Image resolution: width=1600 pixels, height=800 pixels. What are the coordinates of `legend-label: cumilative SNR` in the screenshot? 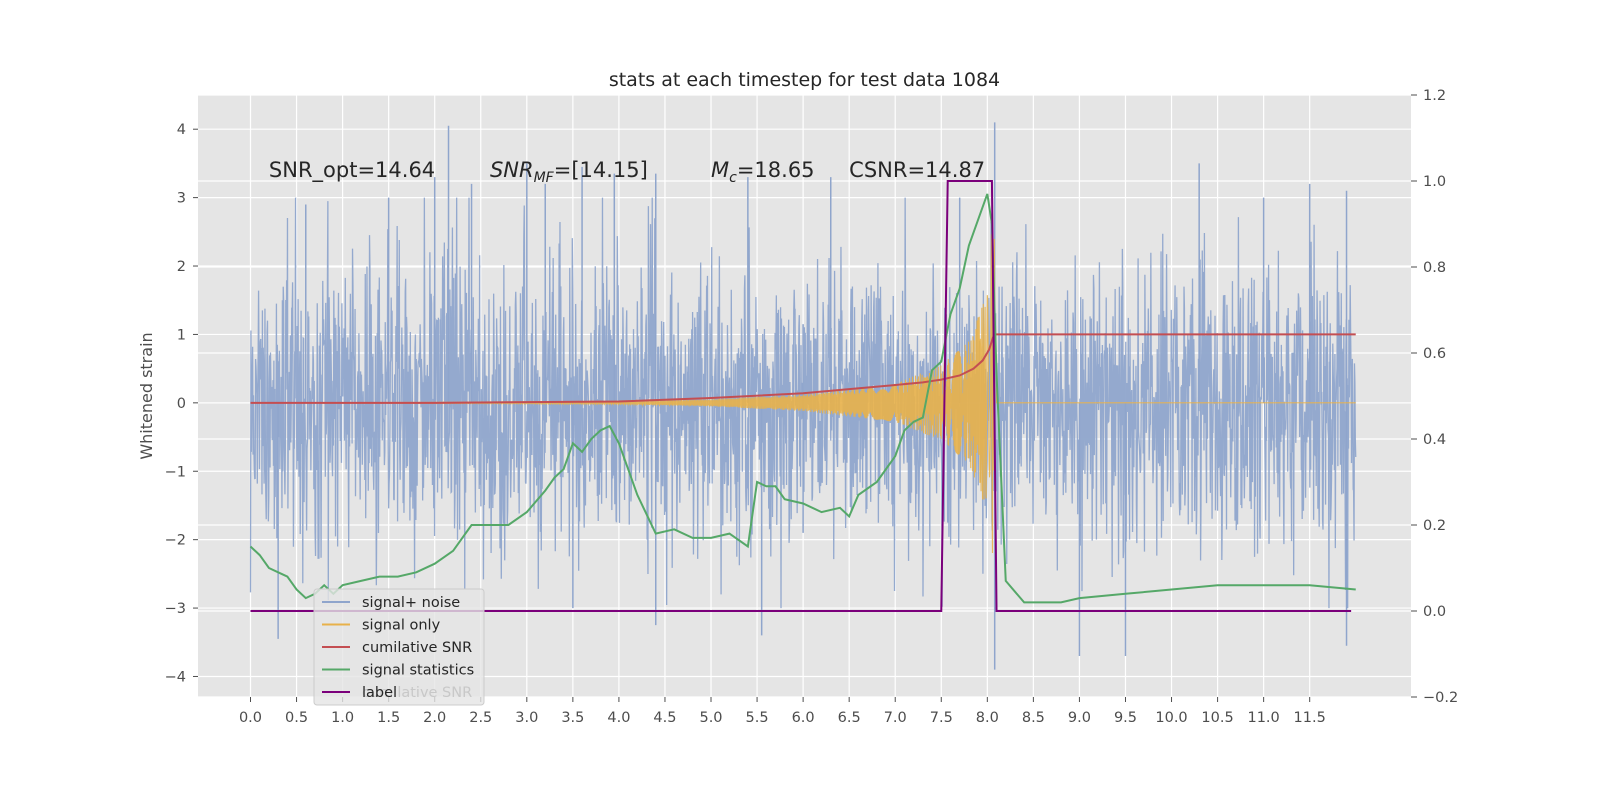 It's located at (417, 648).